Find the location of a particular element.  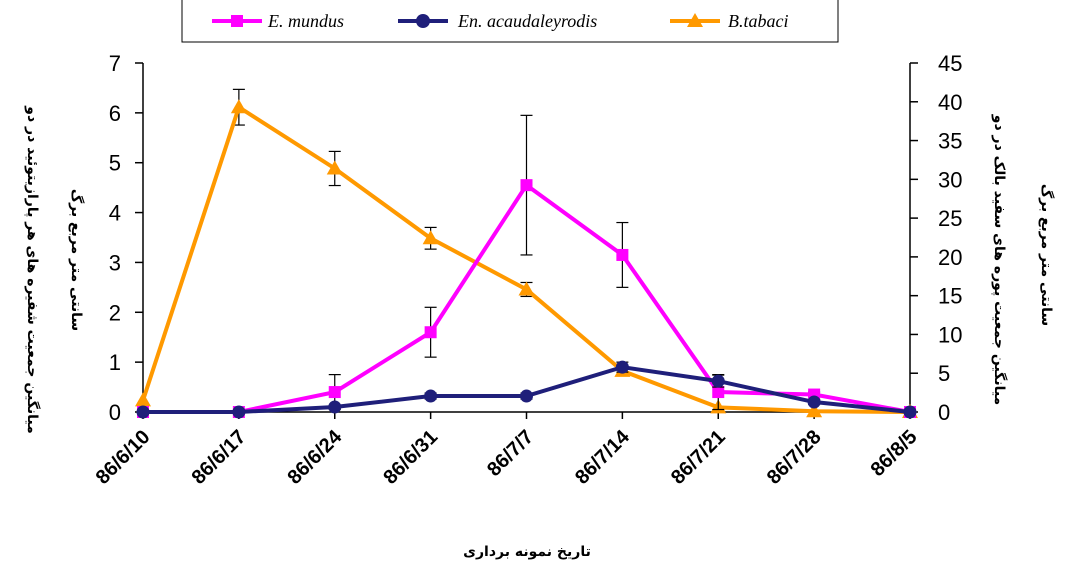

right-y-tick-label: 45 is located at coordinates (950, 63).